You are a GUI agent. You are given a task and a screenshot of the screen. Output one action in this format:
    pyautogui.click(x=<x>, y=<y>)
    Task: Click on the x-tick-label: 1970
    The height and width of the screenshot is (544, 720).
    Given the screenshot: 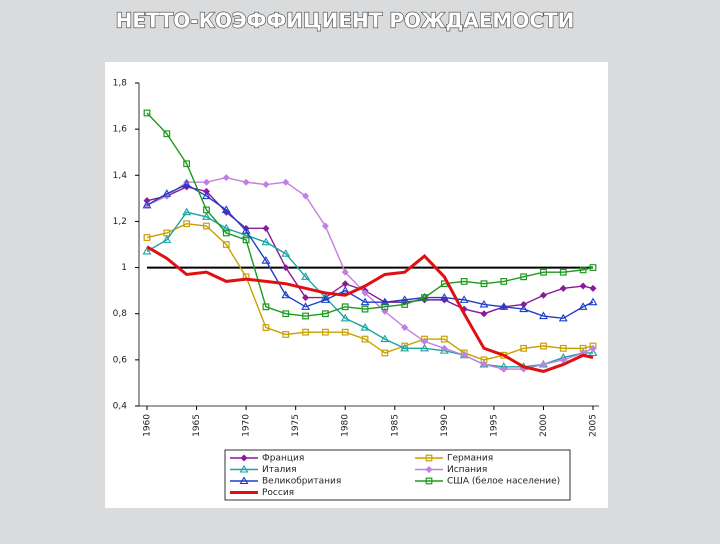 What is the action you would take?
    pyautogui.click(x=247, y=425)
    